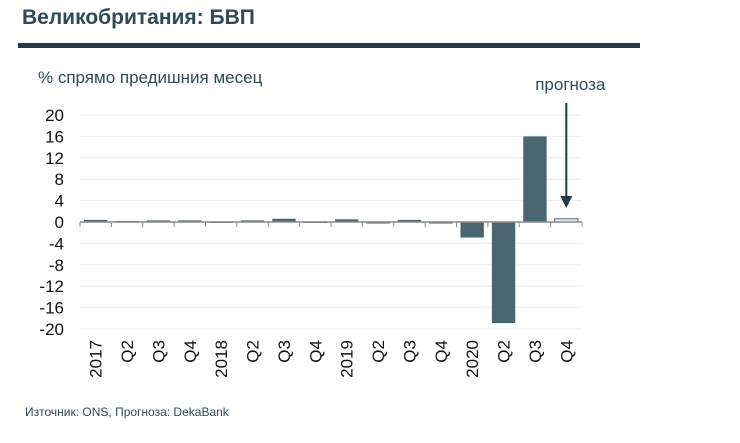 This screenshot has height=443, width=740. Describe the element at coordinates (138, 17) in the screenshot. I see `page-title: Великобритания: БВП` at that location.